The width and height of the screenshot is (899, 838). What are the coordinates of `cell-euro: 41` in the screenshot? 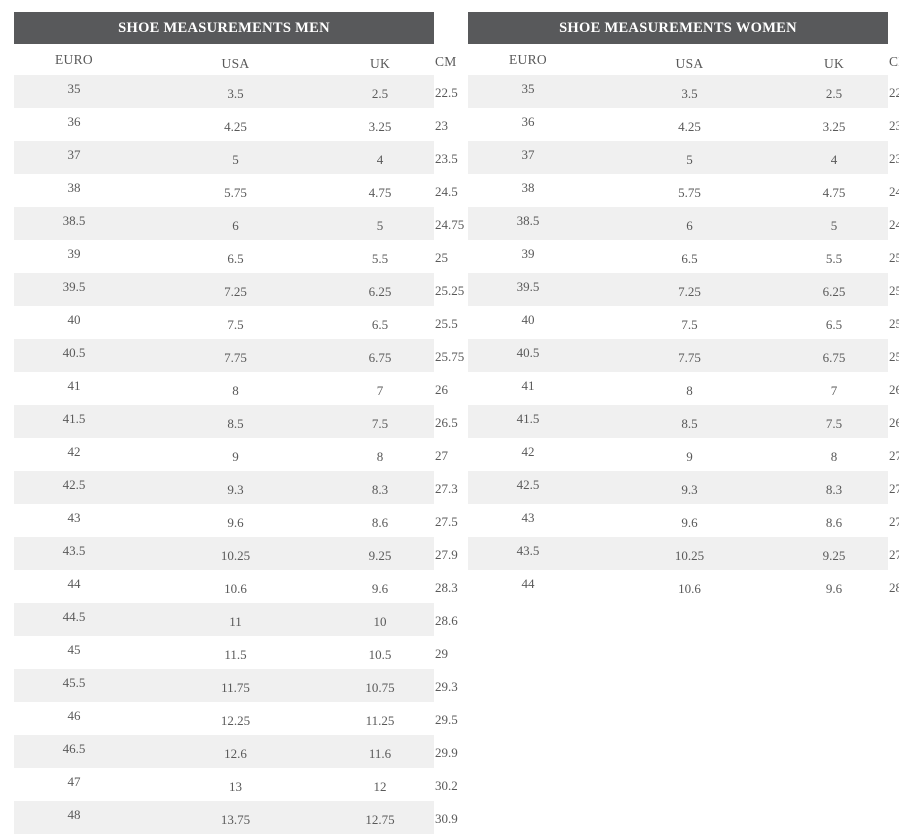 It's located at (74, 385).